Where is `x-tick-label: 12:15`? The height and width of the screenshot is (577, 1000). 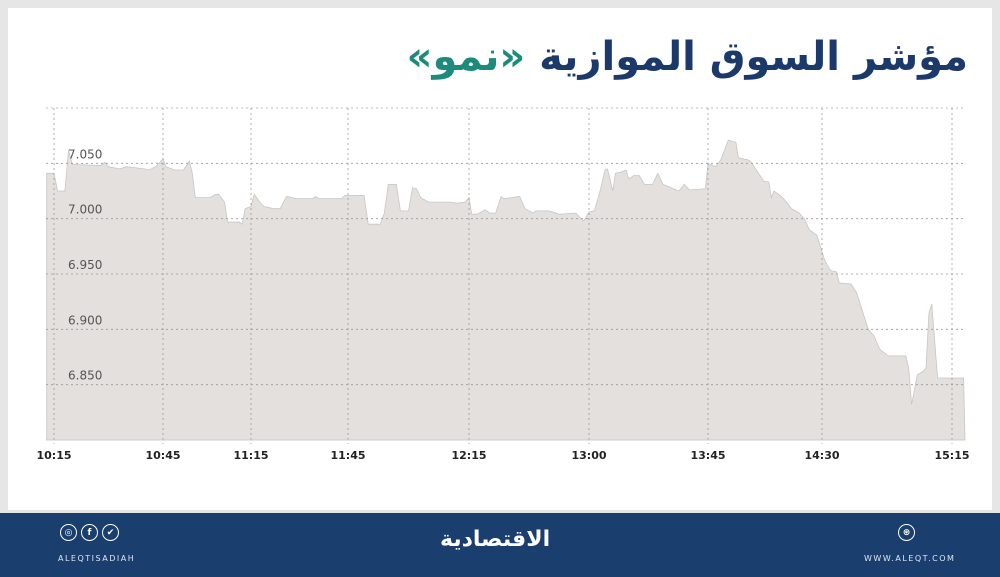
x-tick-label: 12:15 is located at coordinates (468, 455).